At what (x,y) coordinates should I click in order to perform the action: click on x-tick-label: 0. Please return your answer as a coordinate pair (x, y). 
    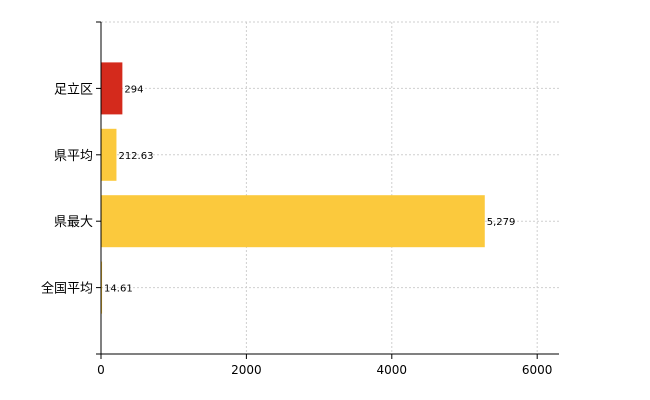
    Looking at the image, I should click on (101, 370).